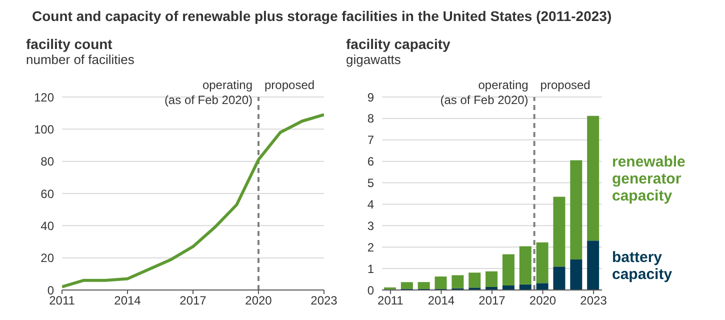  What do you see at coordinates (370, 97) in the screenshot?
I see `y-tick-label: 9` at bounding box center [370, 97].